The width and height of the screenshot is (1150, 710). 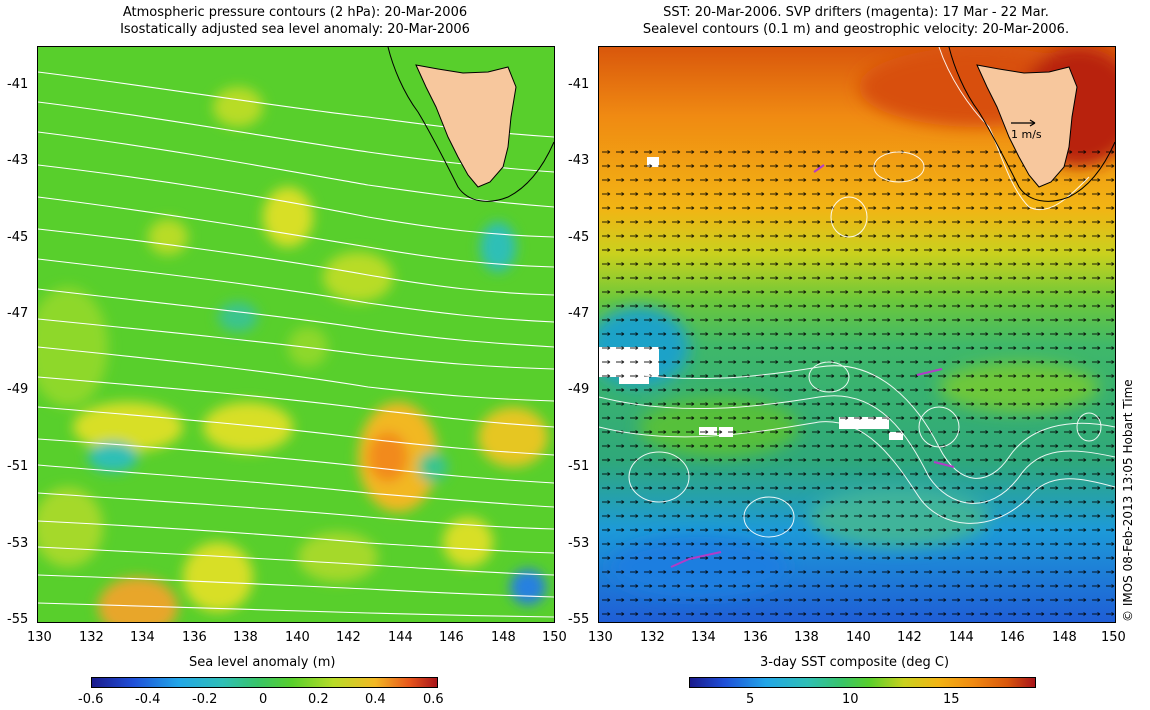 I want to click on drifter-tracks, so click(x=812, y=366).